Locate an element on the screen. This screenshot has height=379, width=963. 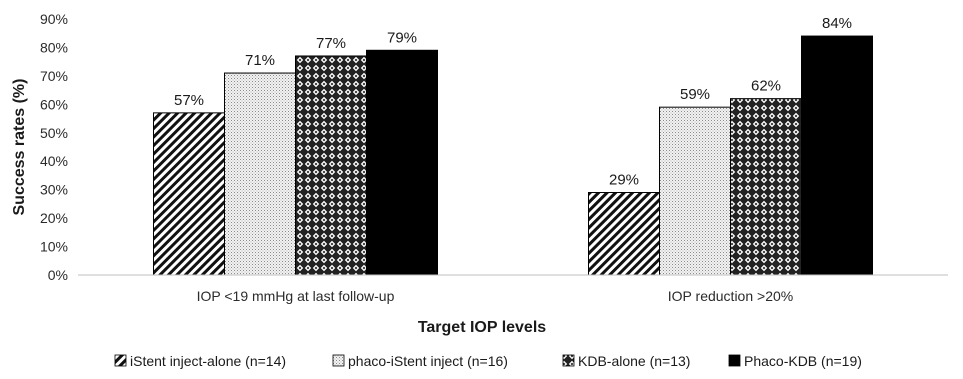
data-label: 71% is located at coordinates (260, 60).